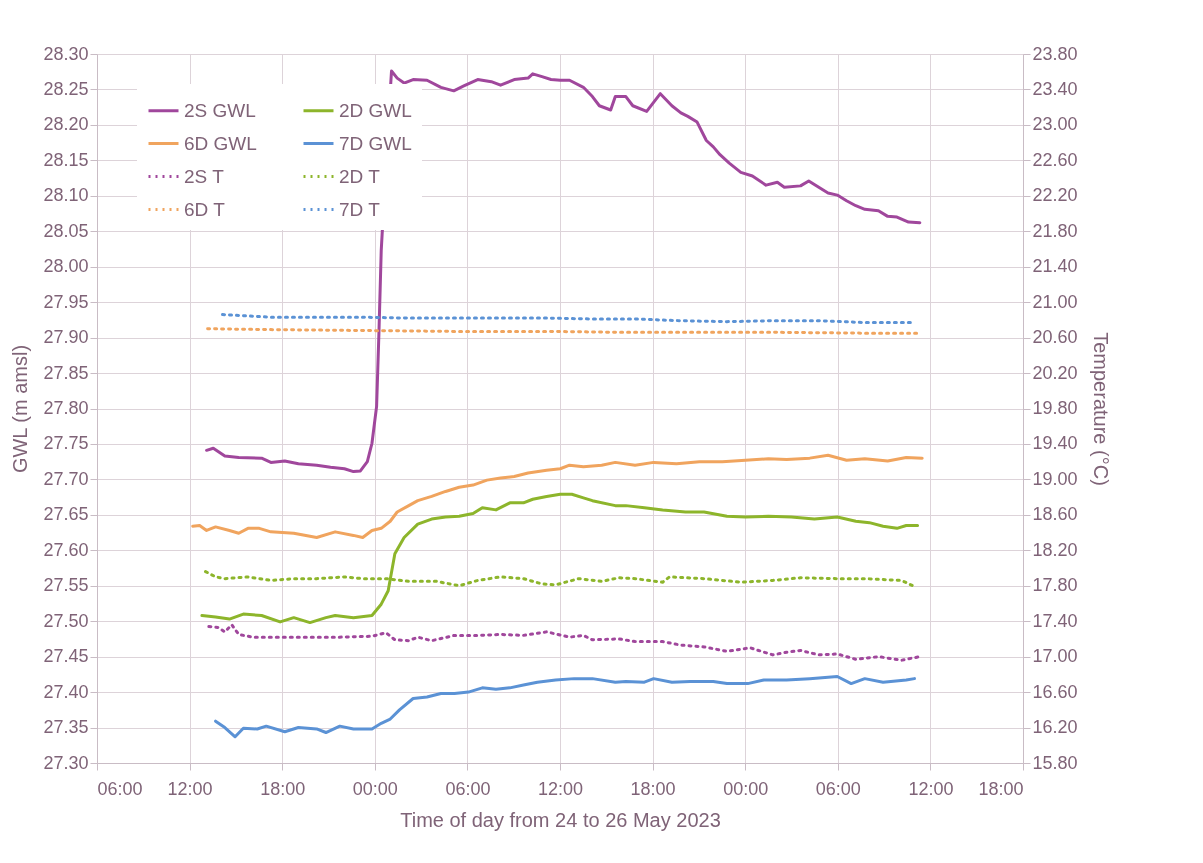  Describe the element at coordinates (66, 230) in the screenshot. I see `y-tick-label: 28.05` at that location.